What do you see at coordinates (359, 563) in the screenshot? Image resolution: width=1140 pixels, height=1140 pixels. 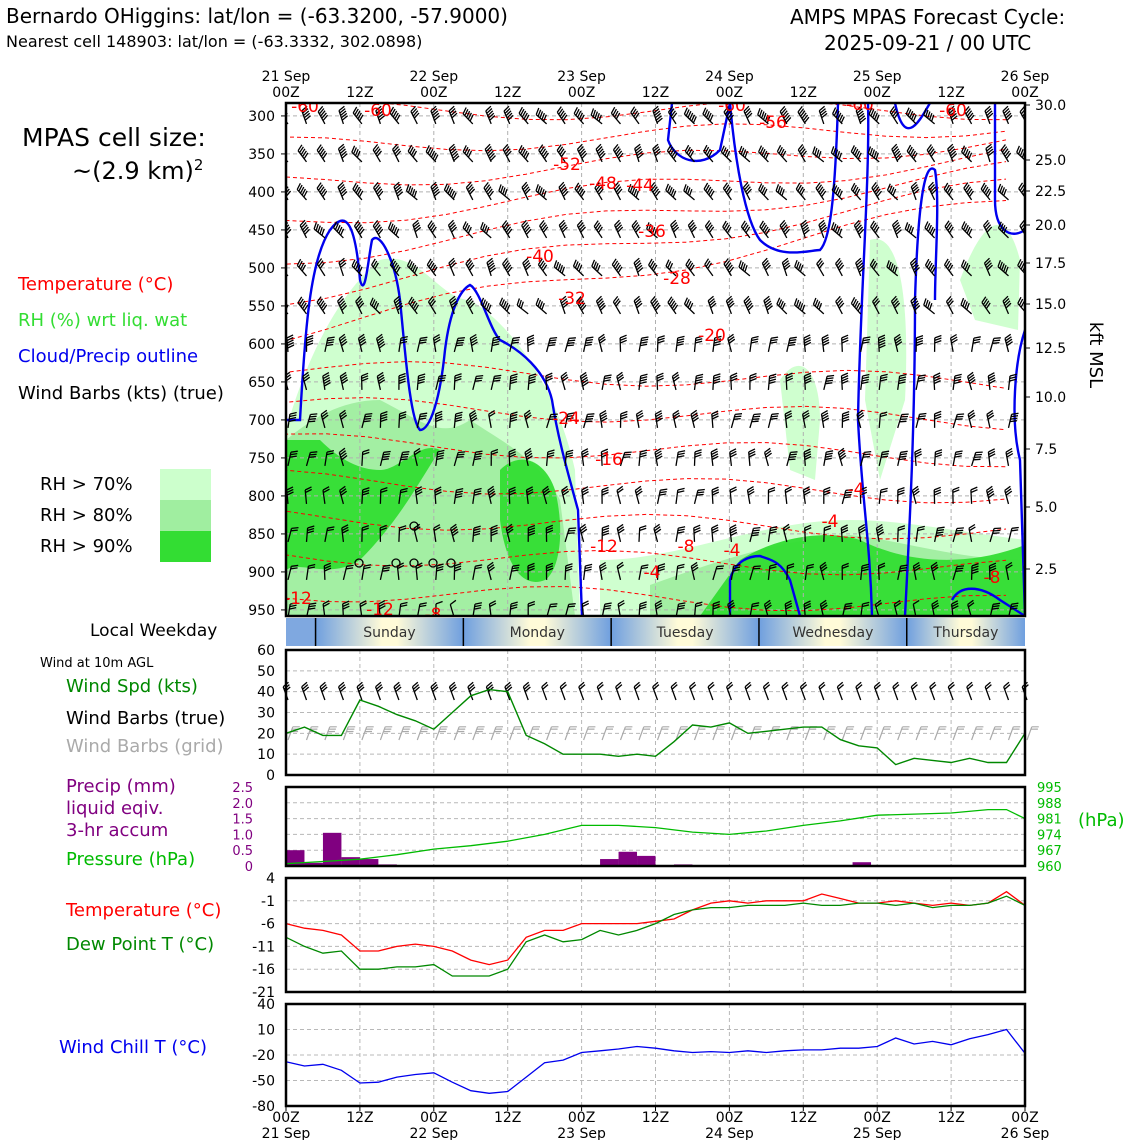 I see `calm-wind-circle` at bounding box center [359, 563].